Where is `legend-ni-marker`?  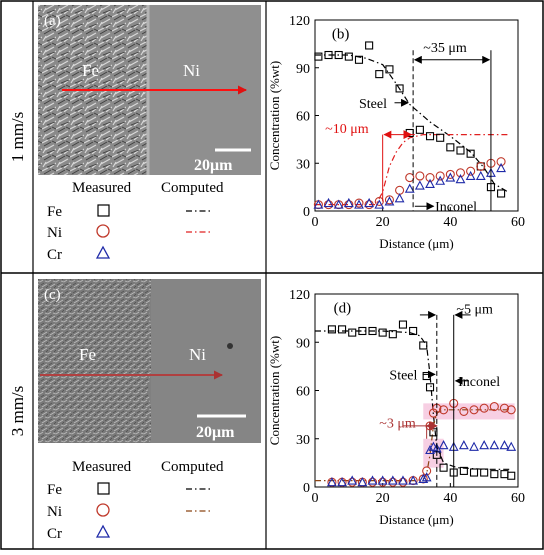 legend-ni-marker is located at coordinates (103, 231).